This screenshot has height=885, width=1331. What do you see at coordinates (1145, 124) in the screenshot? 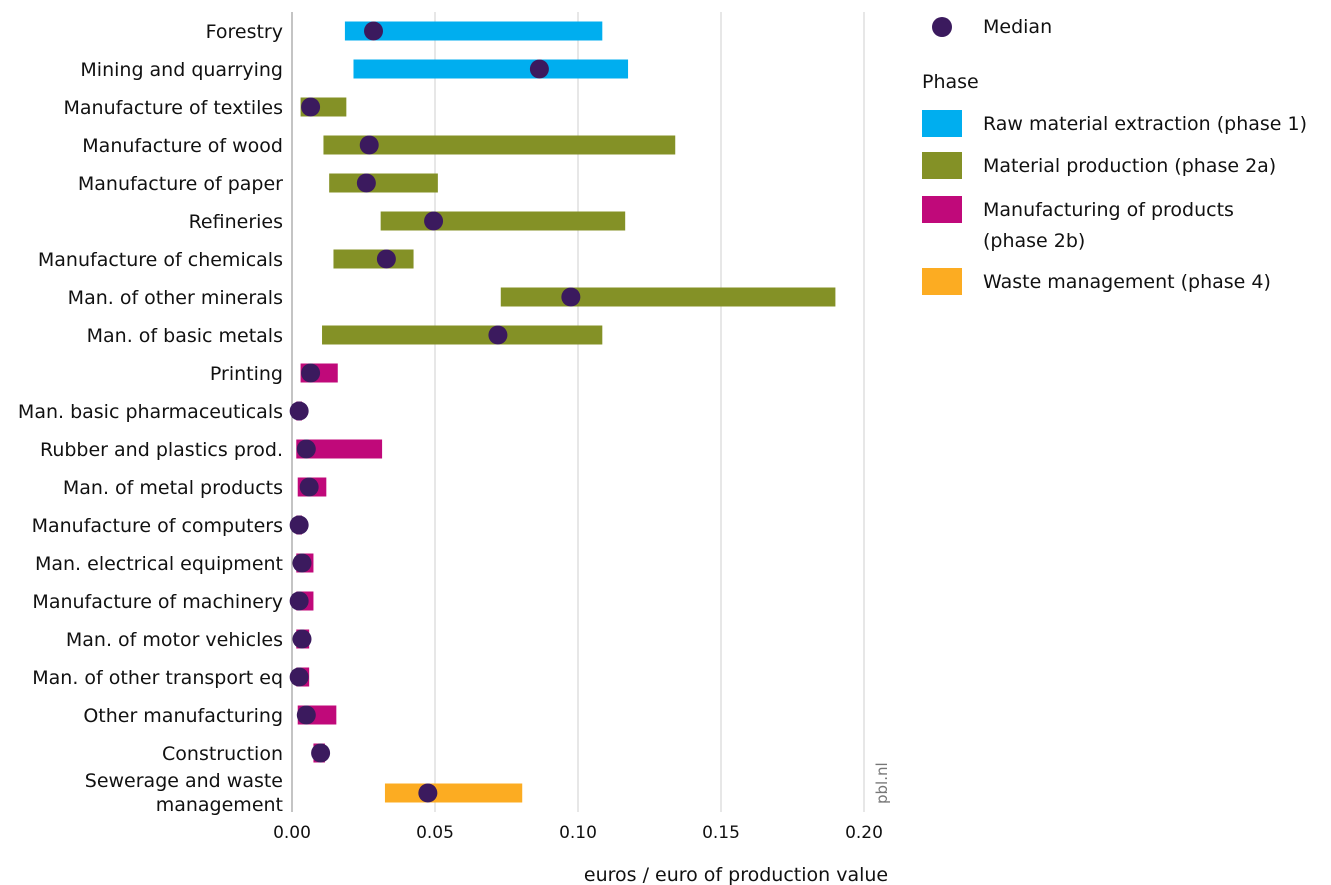
I see `legend-phase-label: Raw material extraction (phase 1)` at bounding box center [1145, 124].